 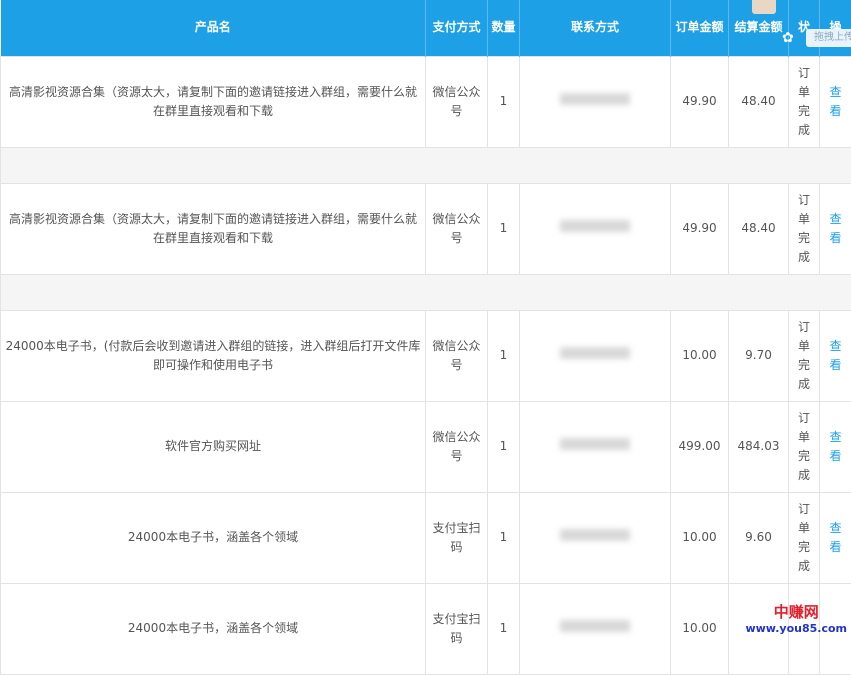 I want to click on col-product: 产品名, so click(x=213, y=28).